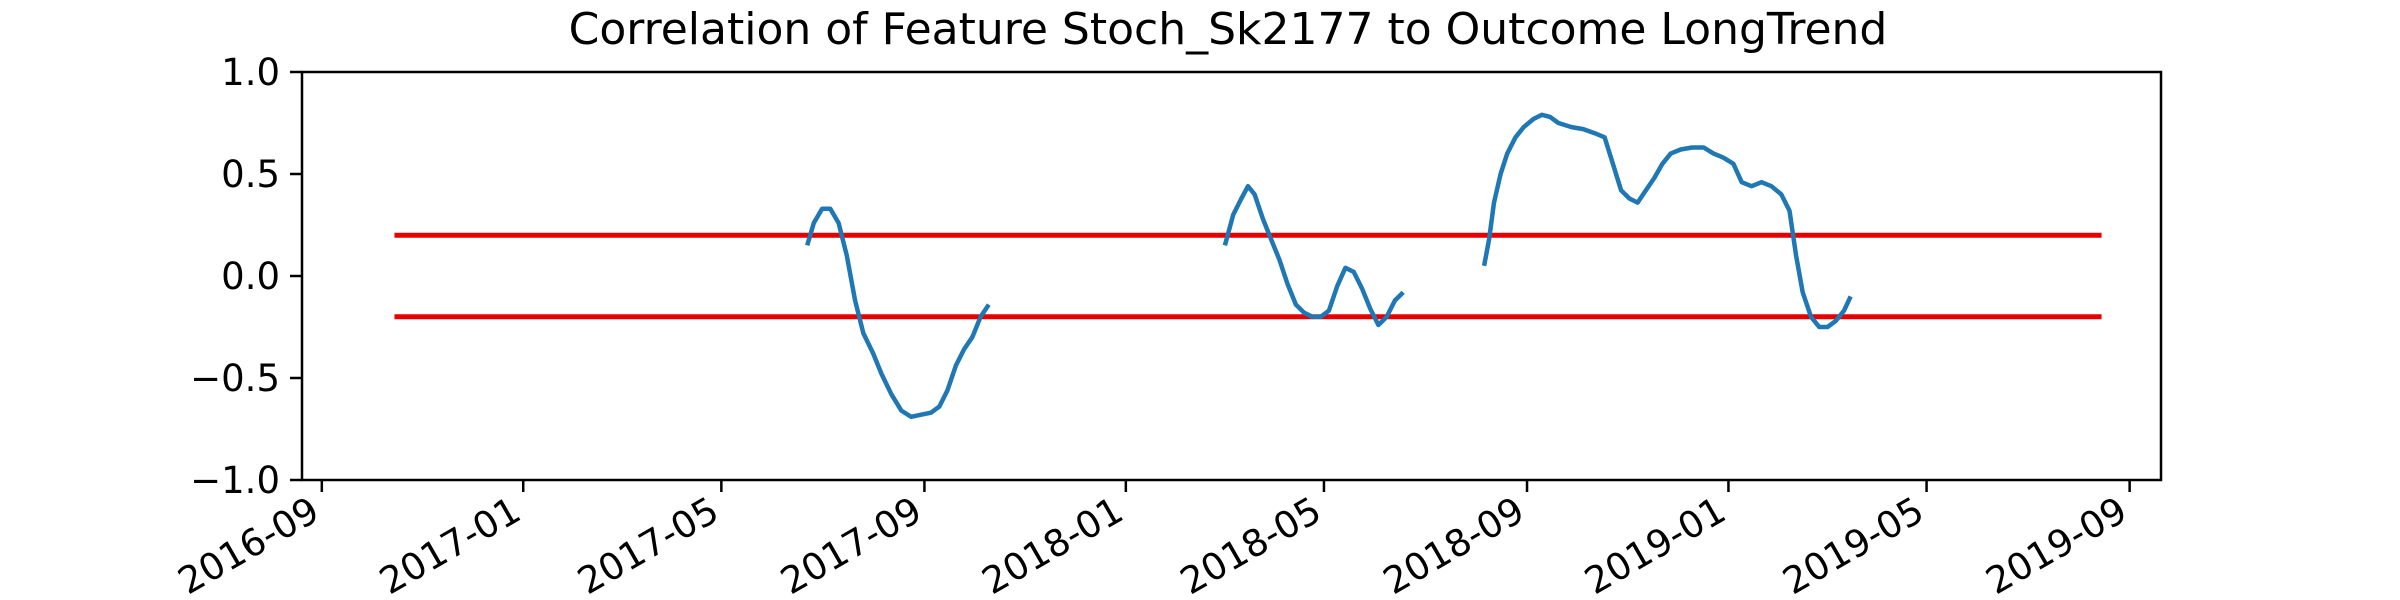 Image resolution: width=2400 pixels, height=600 pixels. I want to click on y-tick-label: 0.0, so click(250, 276).